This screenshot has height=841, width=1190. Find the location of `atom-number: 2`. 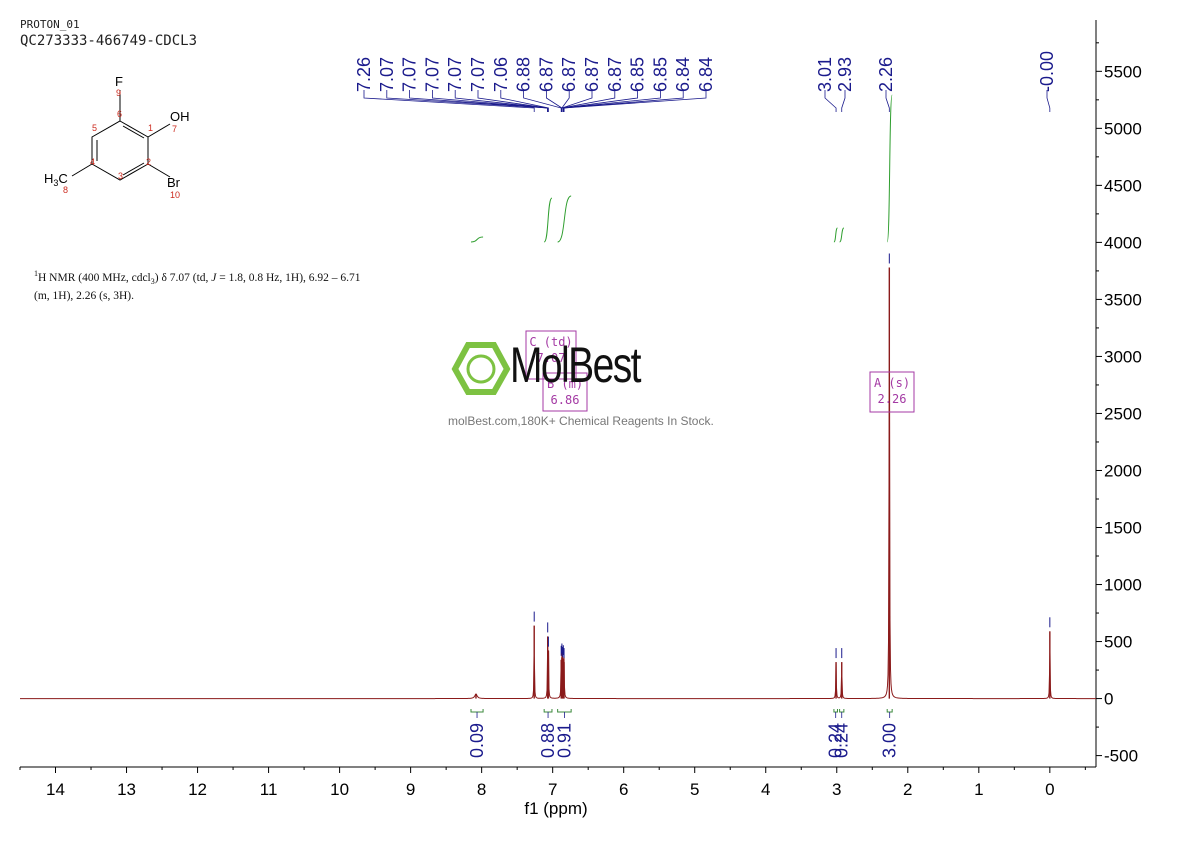

atom-number: 2 is located at coordinates (148, 162).